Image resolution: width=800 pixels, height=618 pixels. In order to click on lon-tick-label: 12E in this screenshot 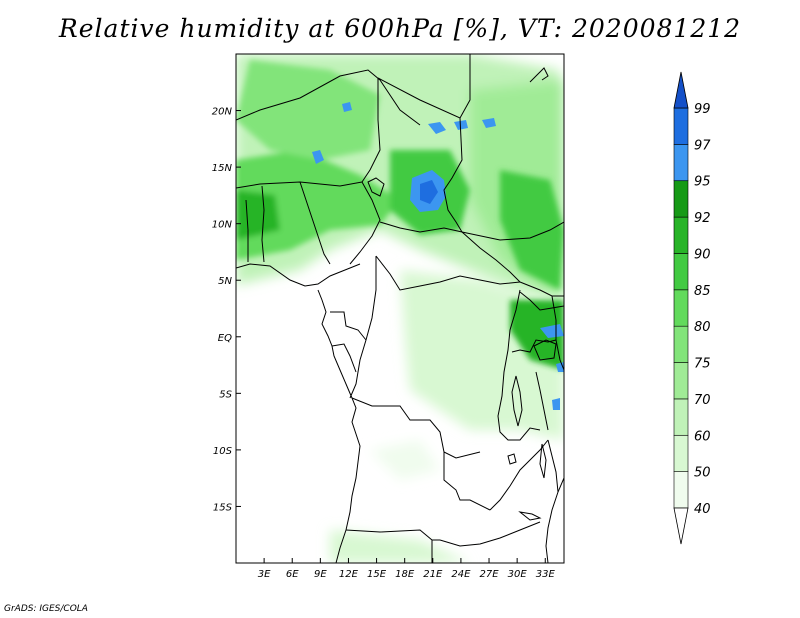, I will do `click(349, 574)`.